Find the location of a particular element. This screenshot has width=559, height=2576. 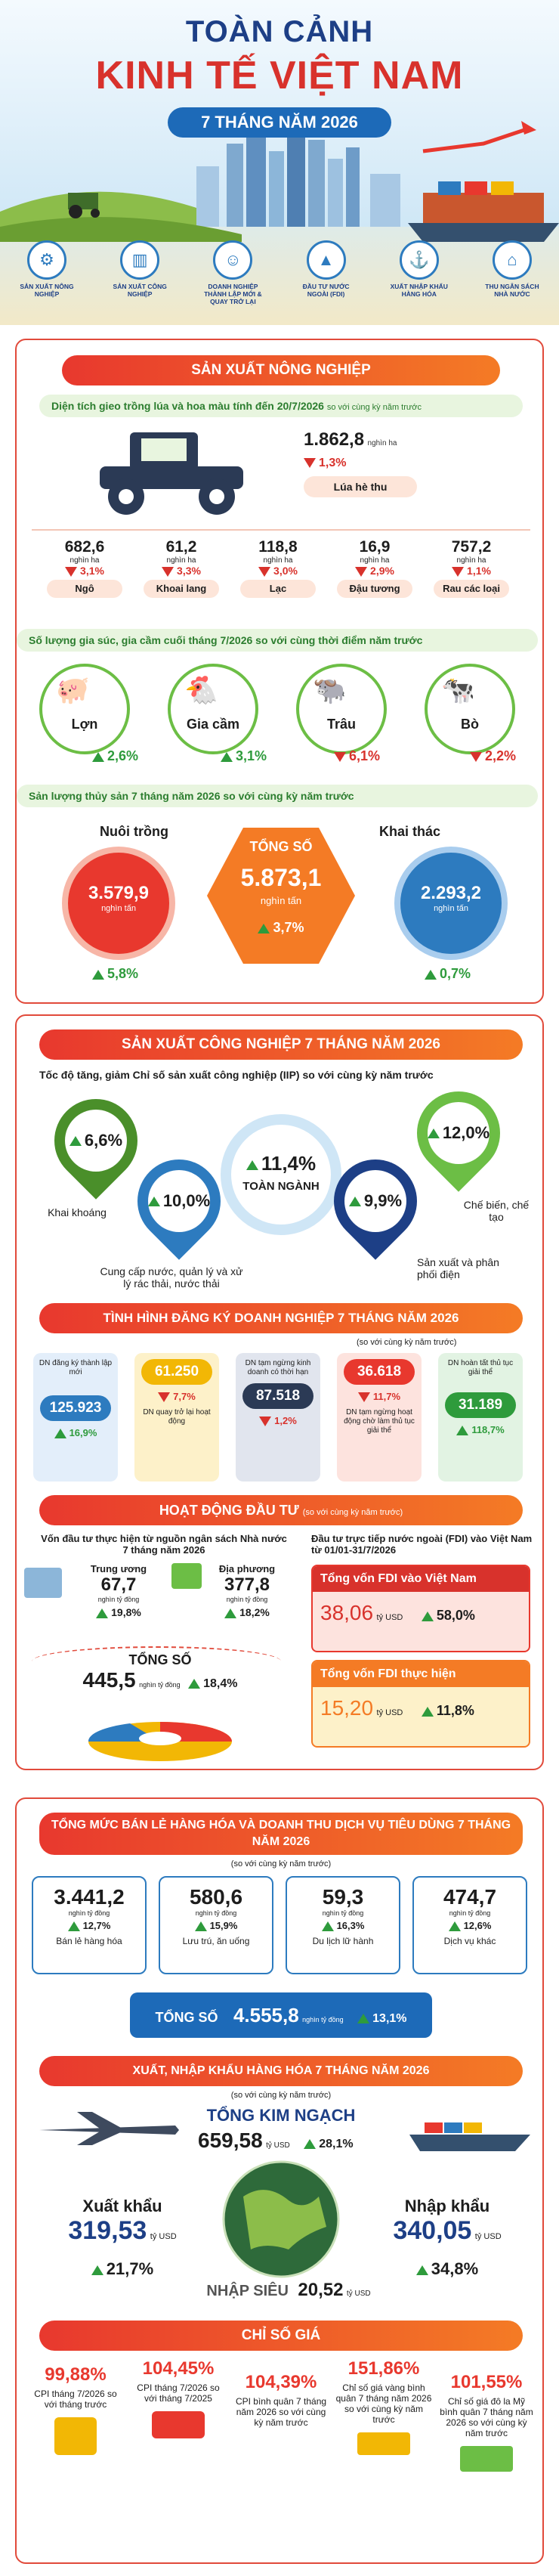

price-value: 104,45% is located at coordinates (178, 2368).